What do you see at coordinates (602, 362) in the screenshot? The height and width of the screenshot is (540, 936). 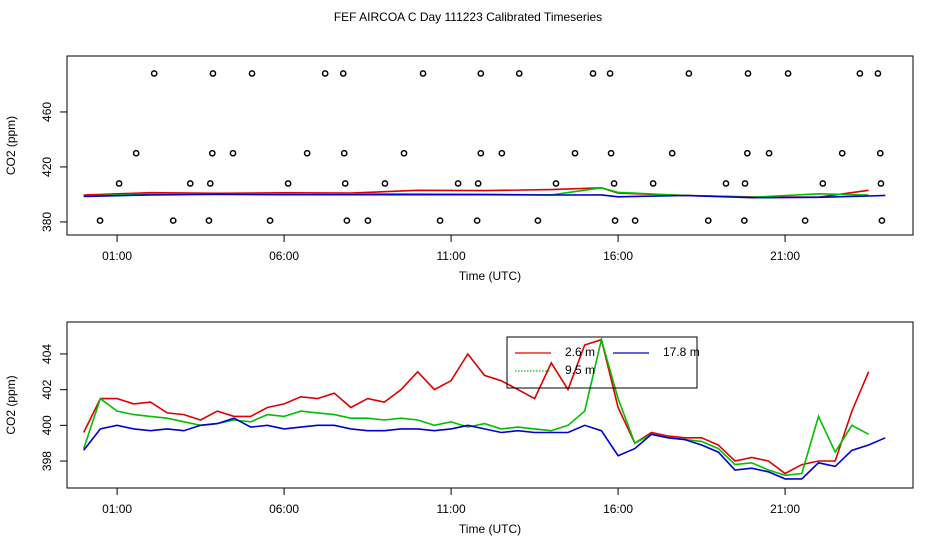 I see `legend-box` at bounding box center [602, 362].